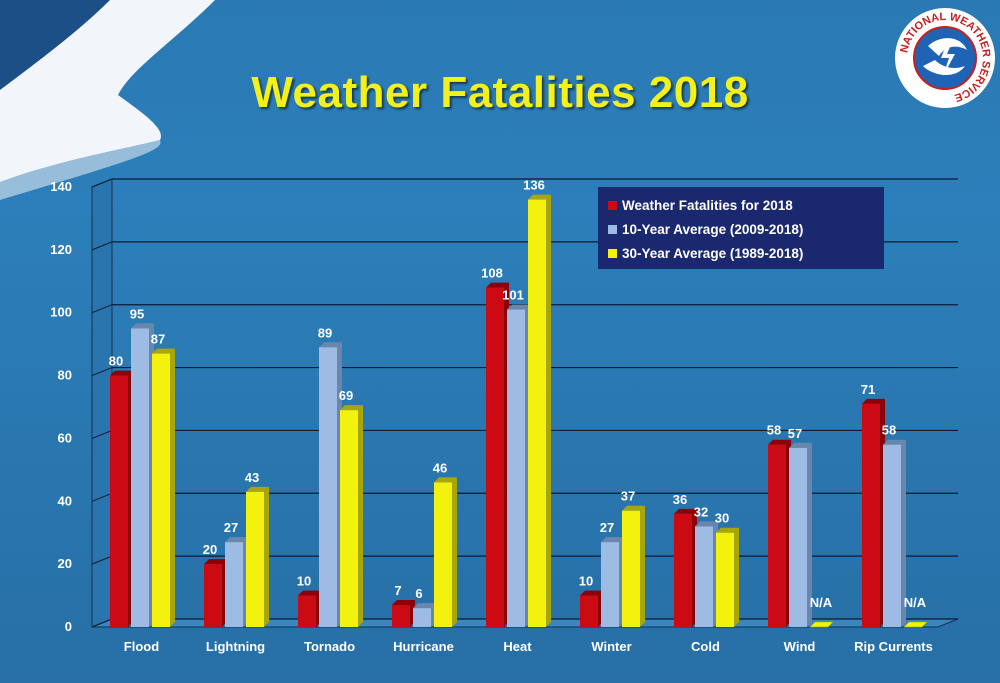 This screenshot has width=1000, height=683. What do you see at coordinates (800, 646) in the screenshot?
I see `category-label: Wind` at bounding box center [800, 646].